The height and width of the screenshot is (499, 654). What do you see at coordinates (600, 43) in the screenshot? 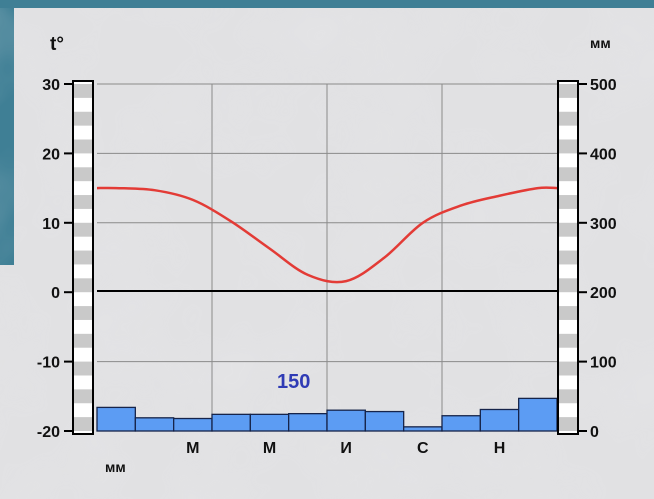
I see `right-axis-title: мм` at bounding box center [600, 43].